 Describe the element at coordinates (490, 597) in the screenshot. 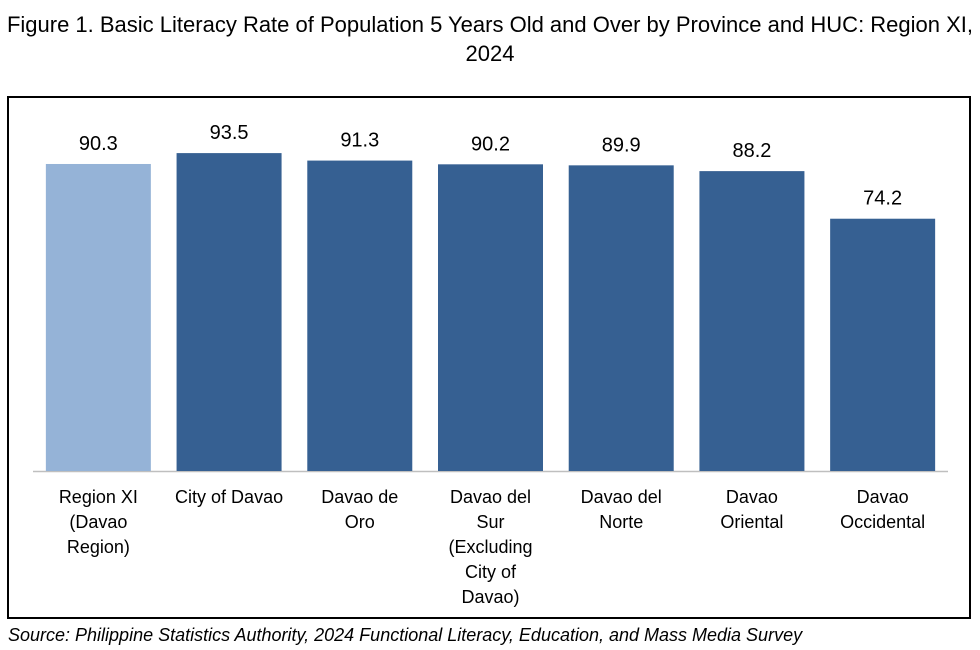

I see `category-label-line: Davao)` at that location.